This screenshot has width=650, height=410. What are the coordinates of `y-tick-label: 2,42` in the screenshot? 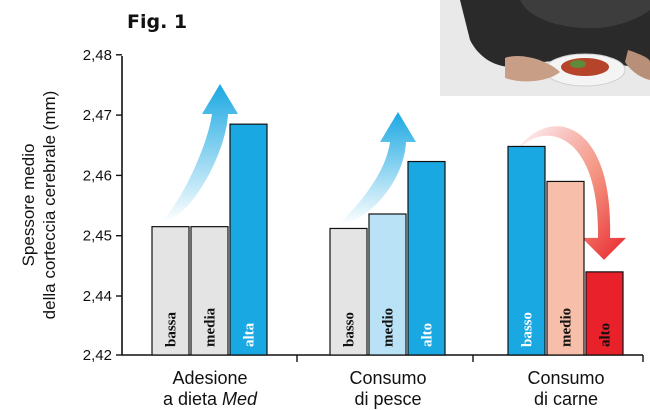 It's located at (97, 355).